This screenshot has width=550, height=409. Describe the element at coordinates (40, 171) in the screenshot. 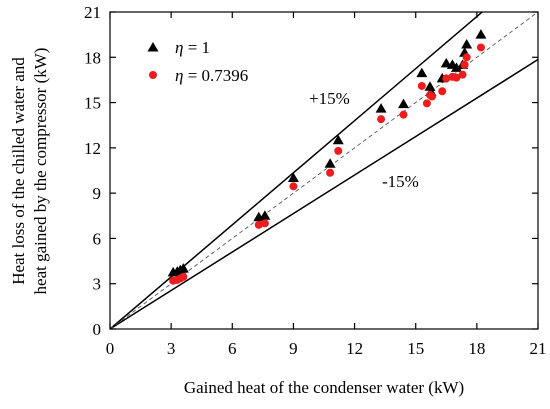

I see `y-axis-title-line-2: heat gained by the compressor (kW)` at that location.